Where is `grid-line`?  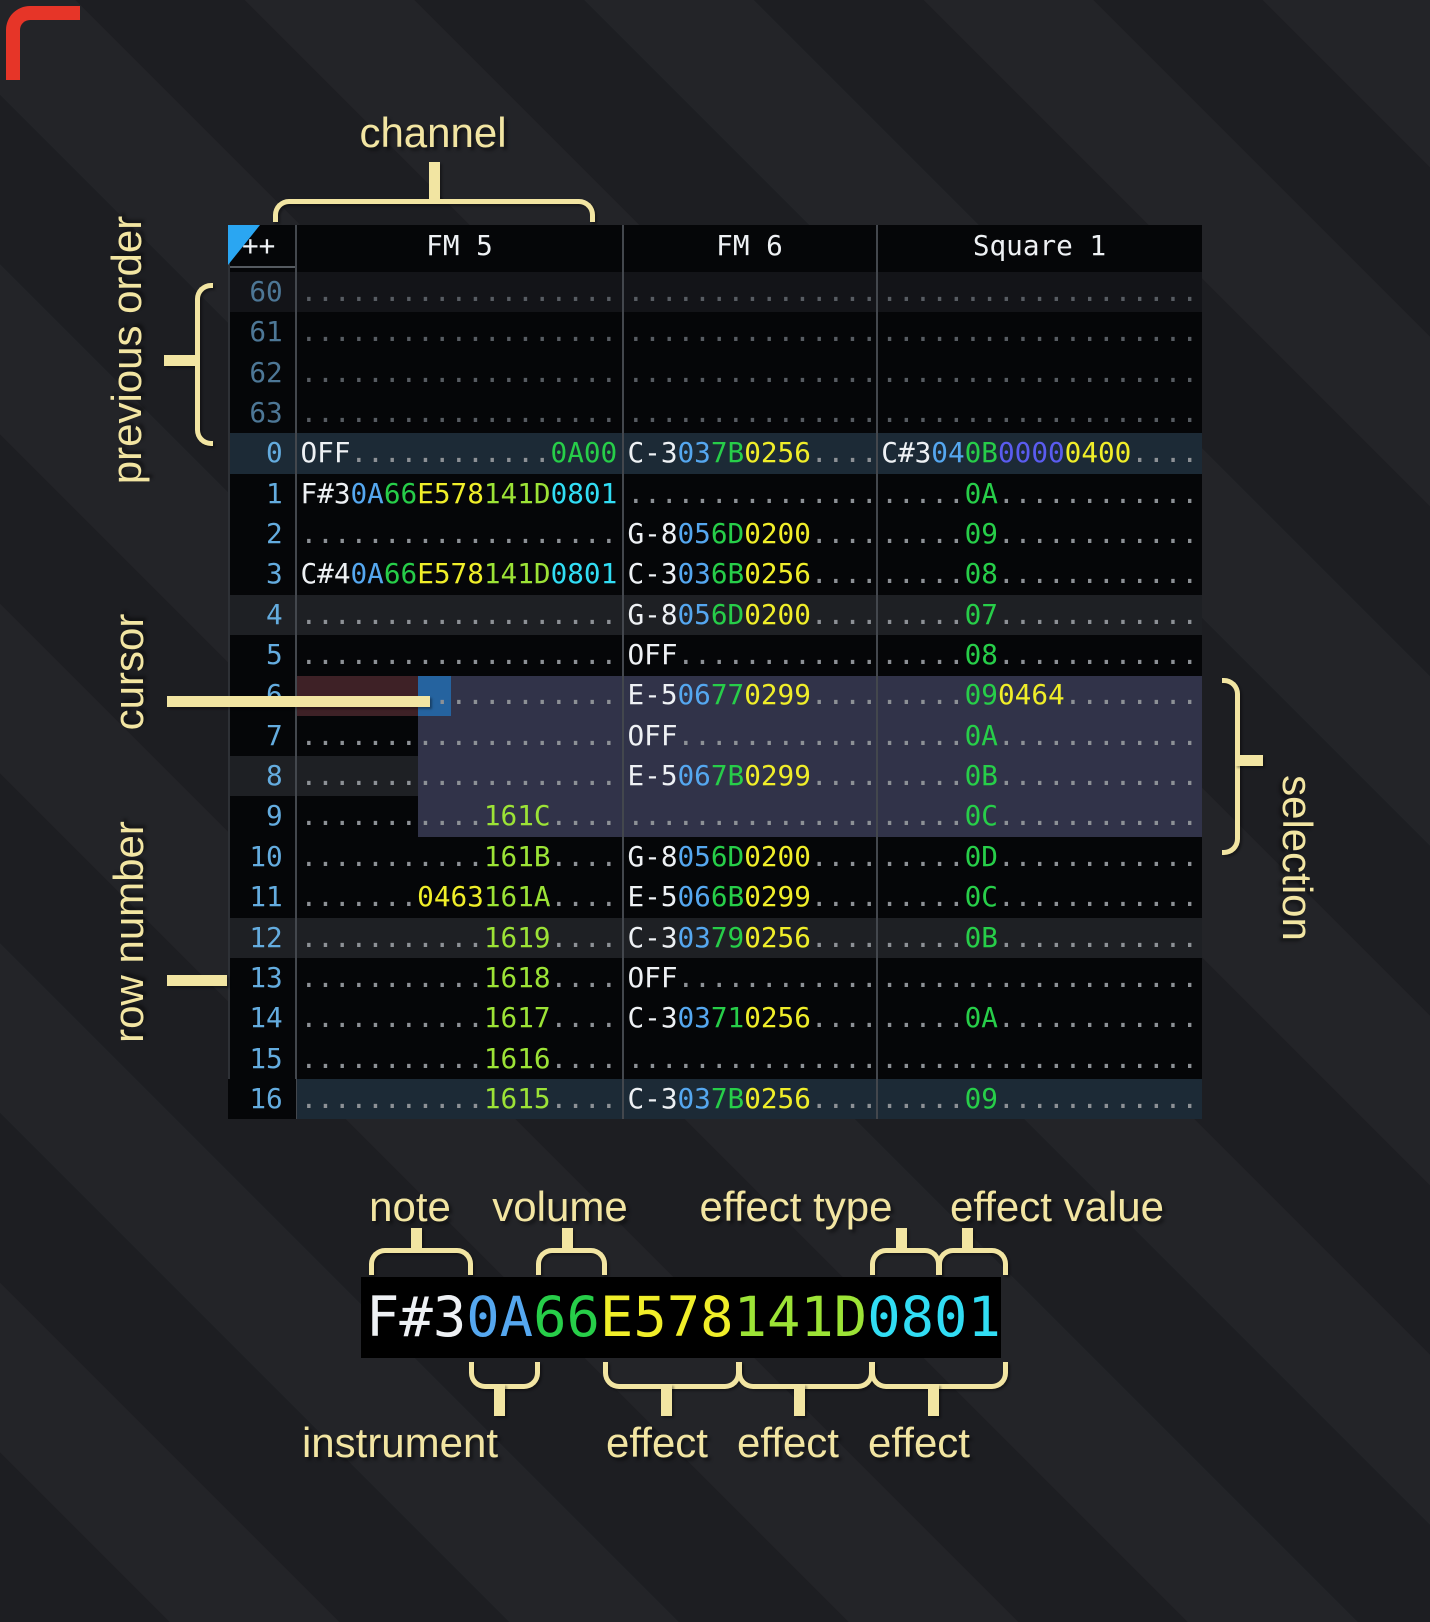
grid-line is located at coordinates (296, 672).